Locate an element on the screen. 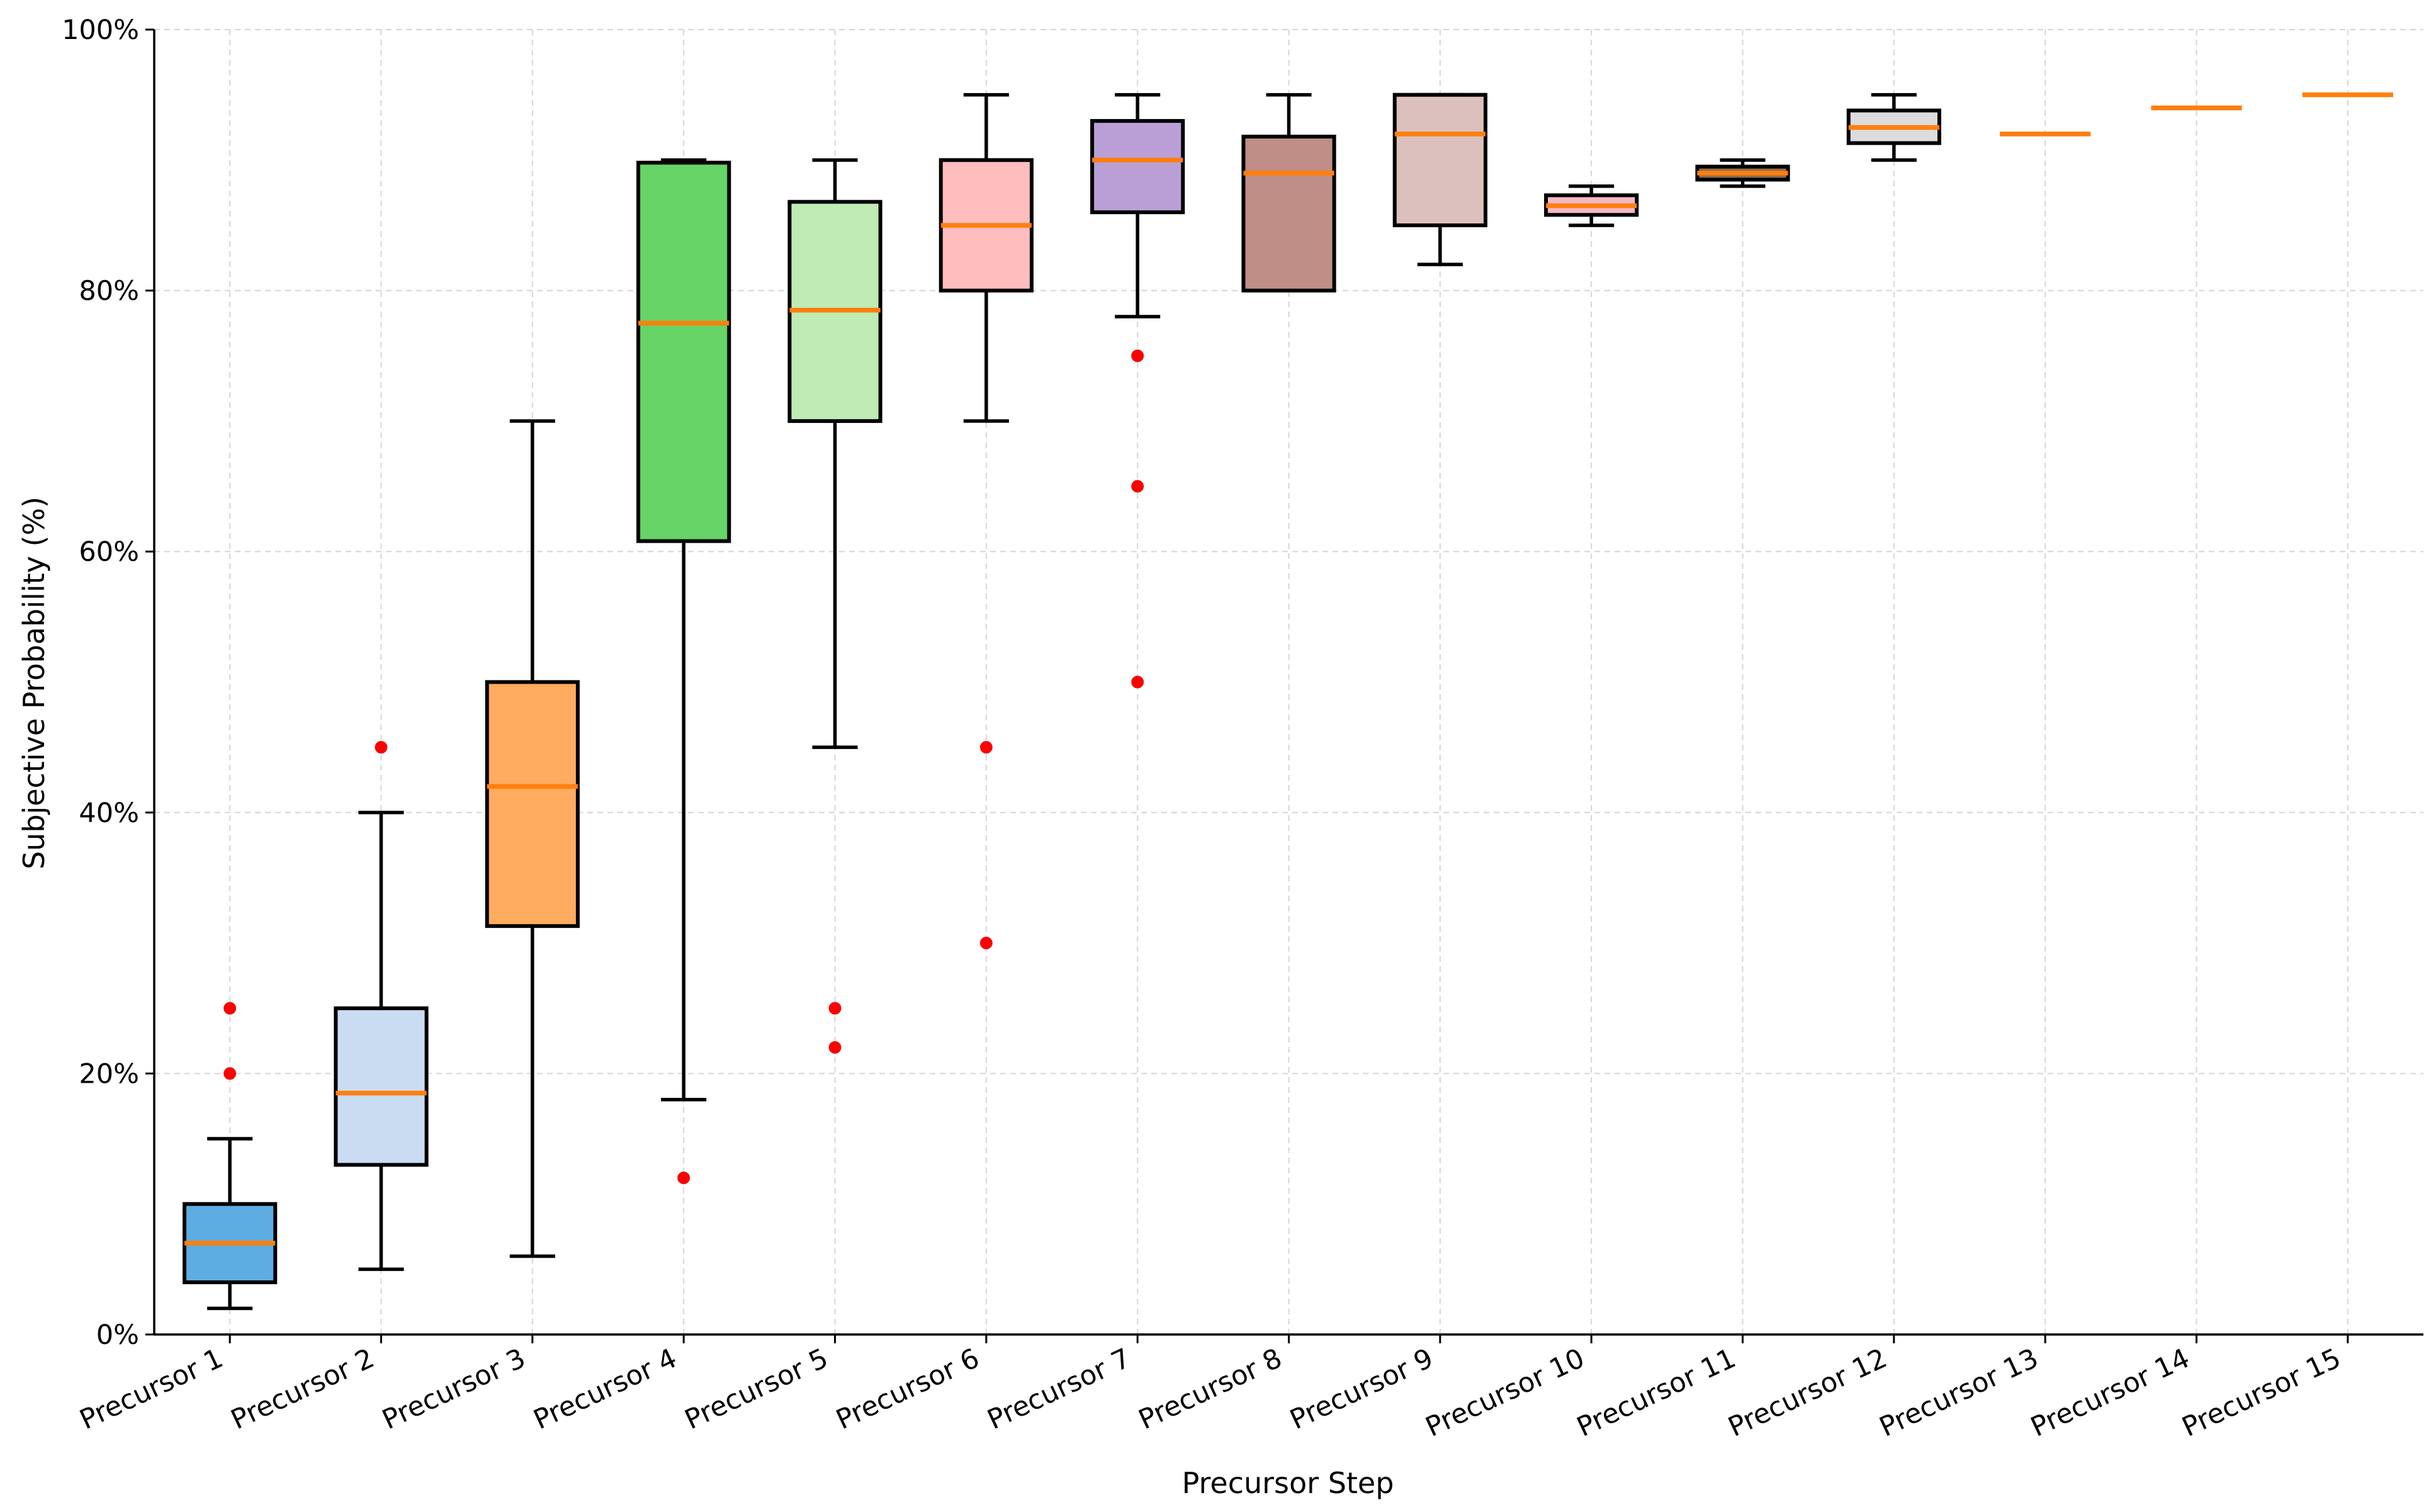 The height and width of the screenshot is (1512, 2436). x-tick-label: Precursor 13 is located at coordinates (1959, 1393).